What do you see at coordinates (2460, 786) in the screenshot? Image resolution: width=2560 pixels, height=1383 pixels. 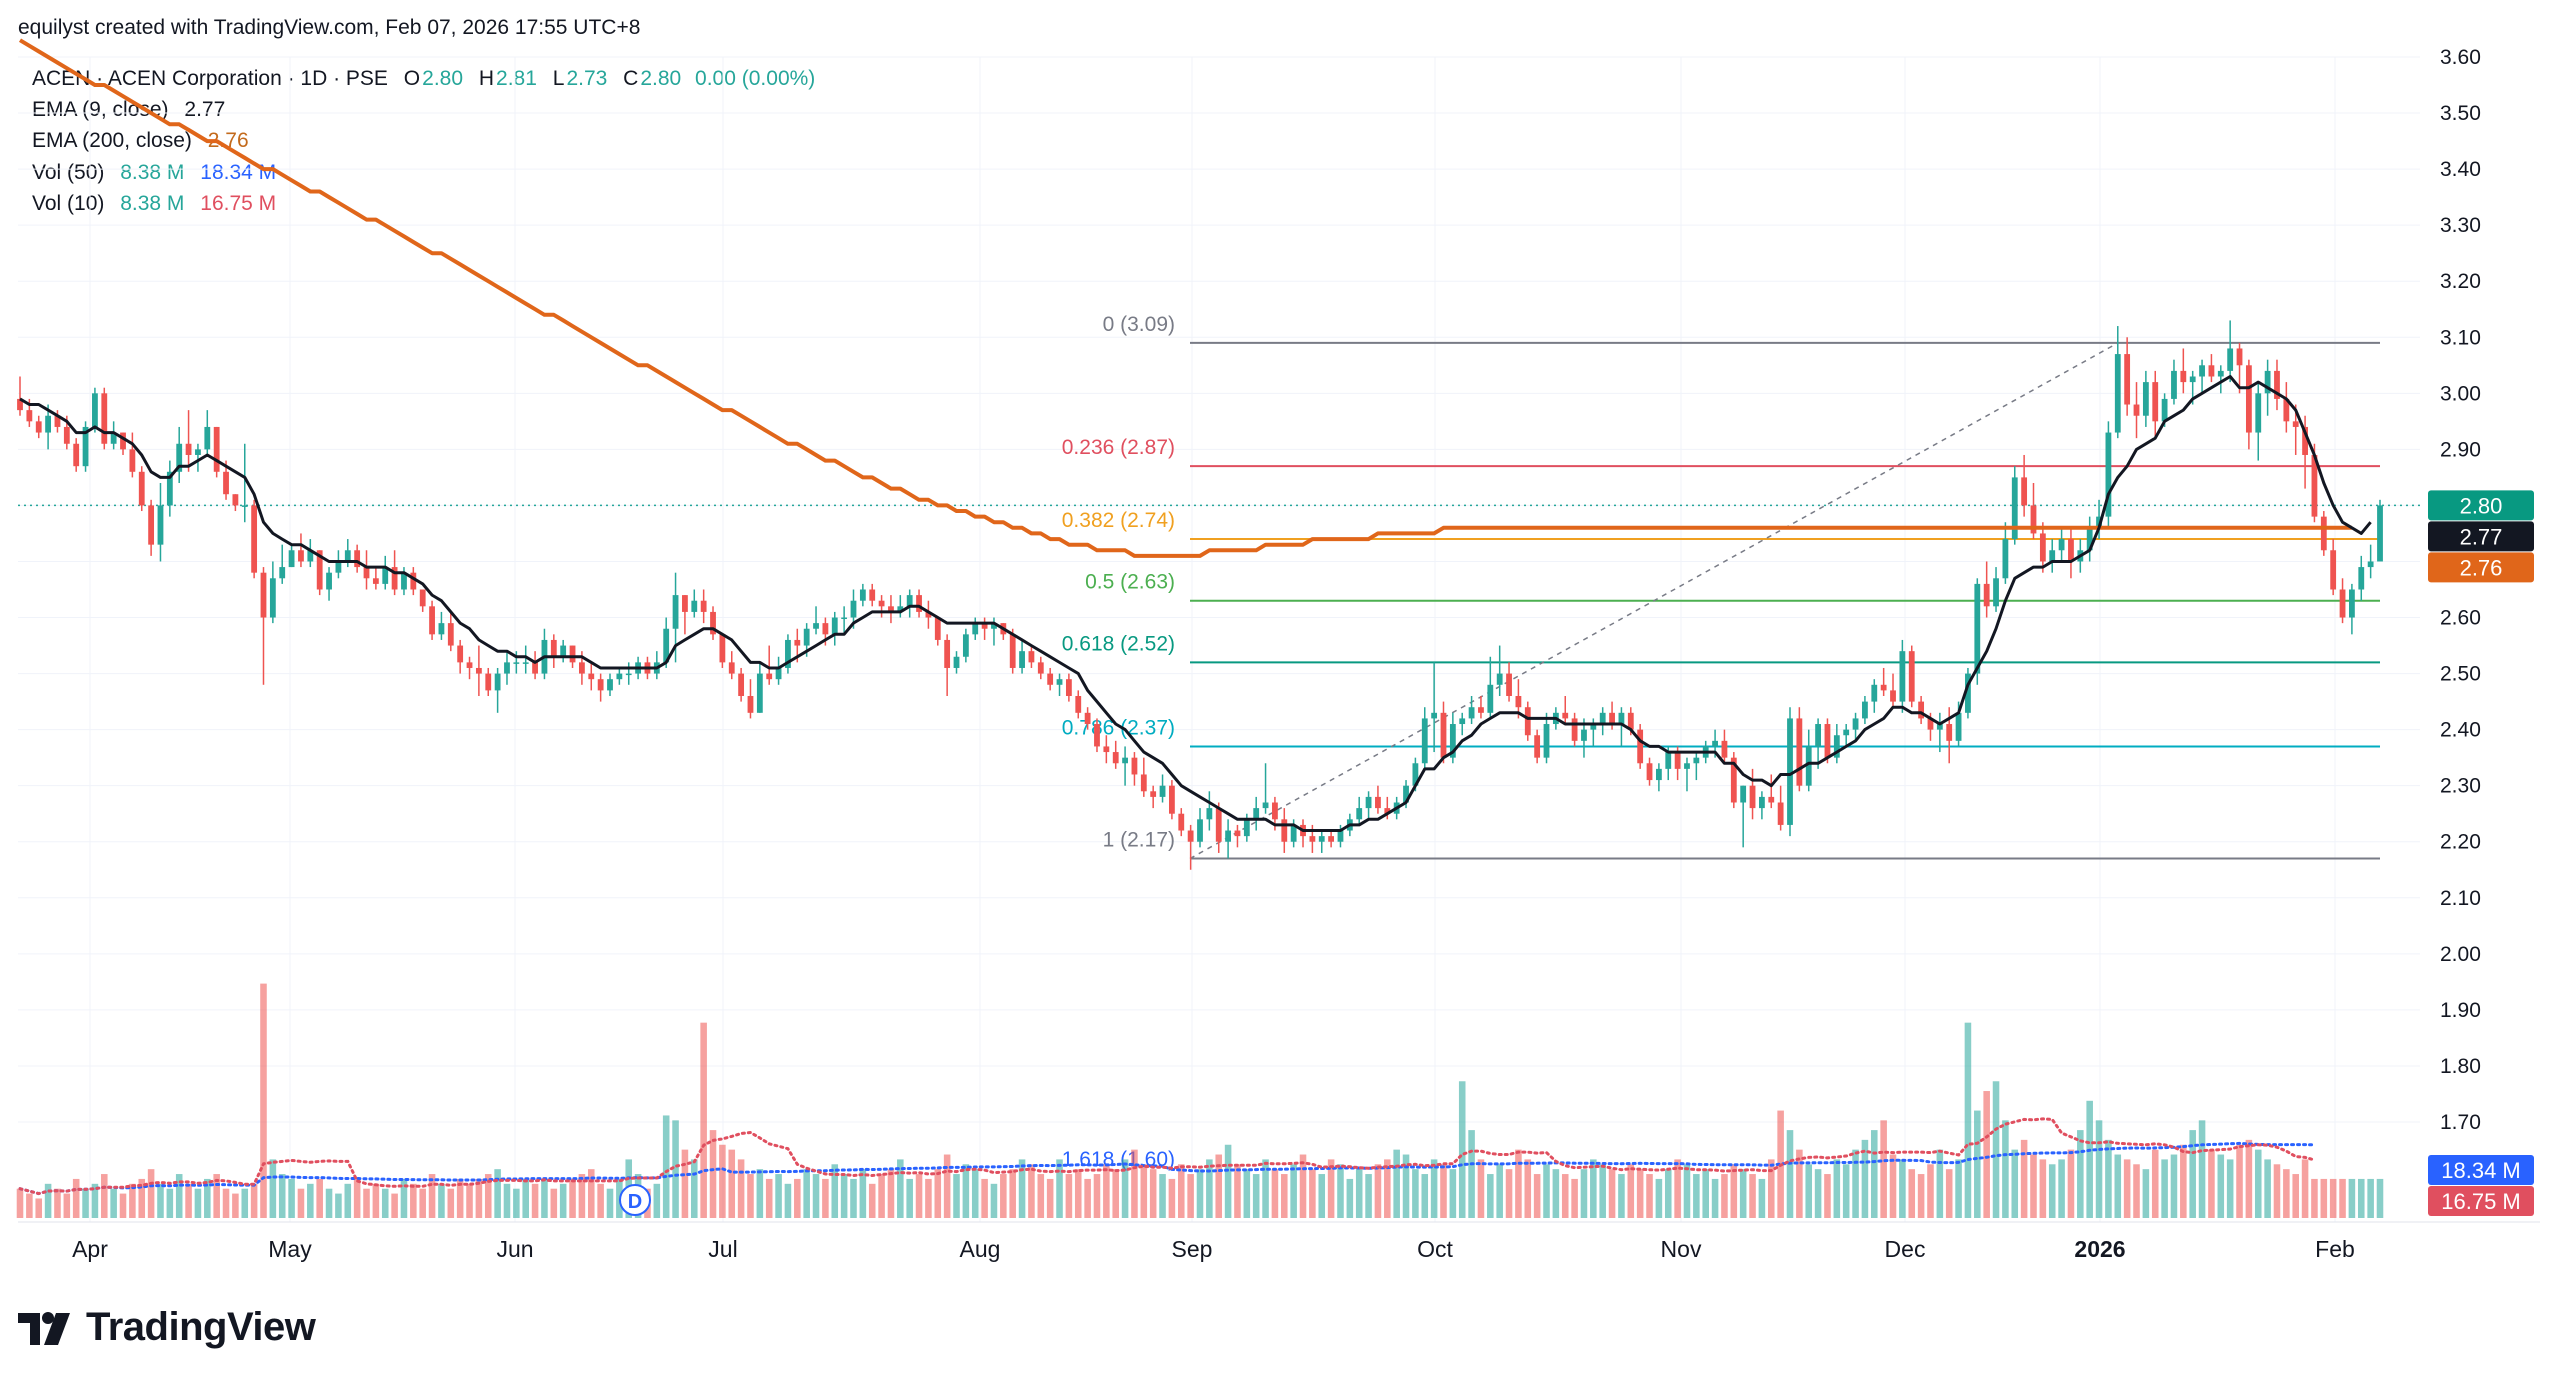 I see `price-tick-label: 2.30` at bounding box center [2460, 786].